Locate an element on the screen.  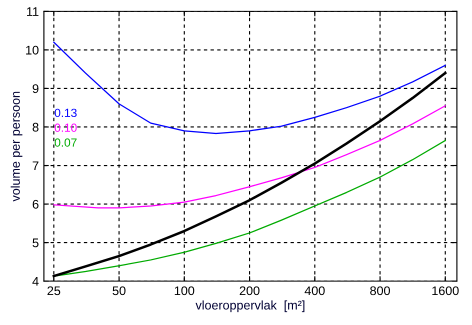
text: 0.13 is located at coordinates (65, 113).